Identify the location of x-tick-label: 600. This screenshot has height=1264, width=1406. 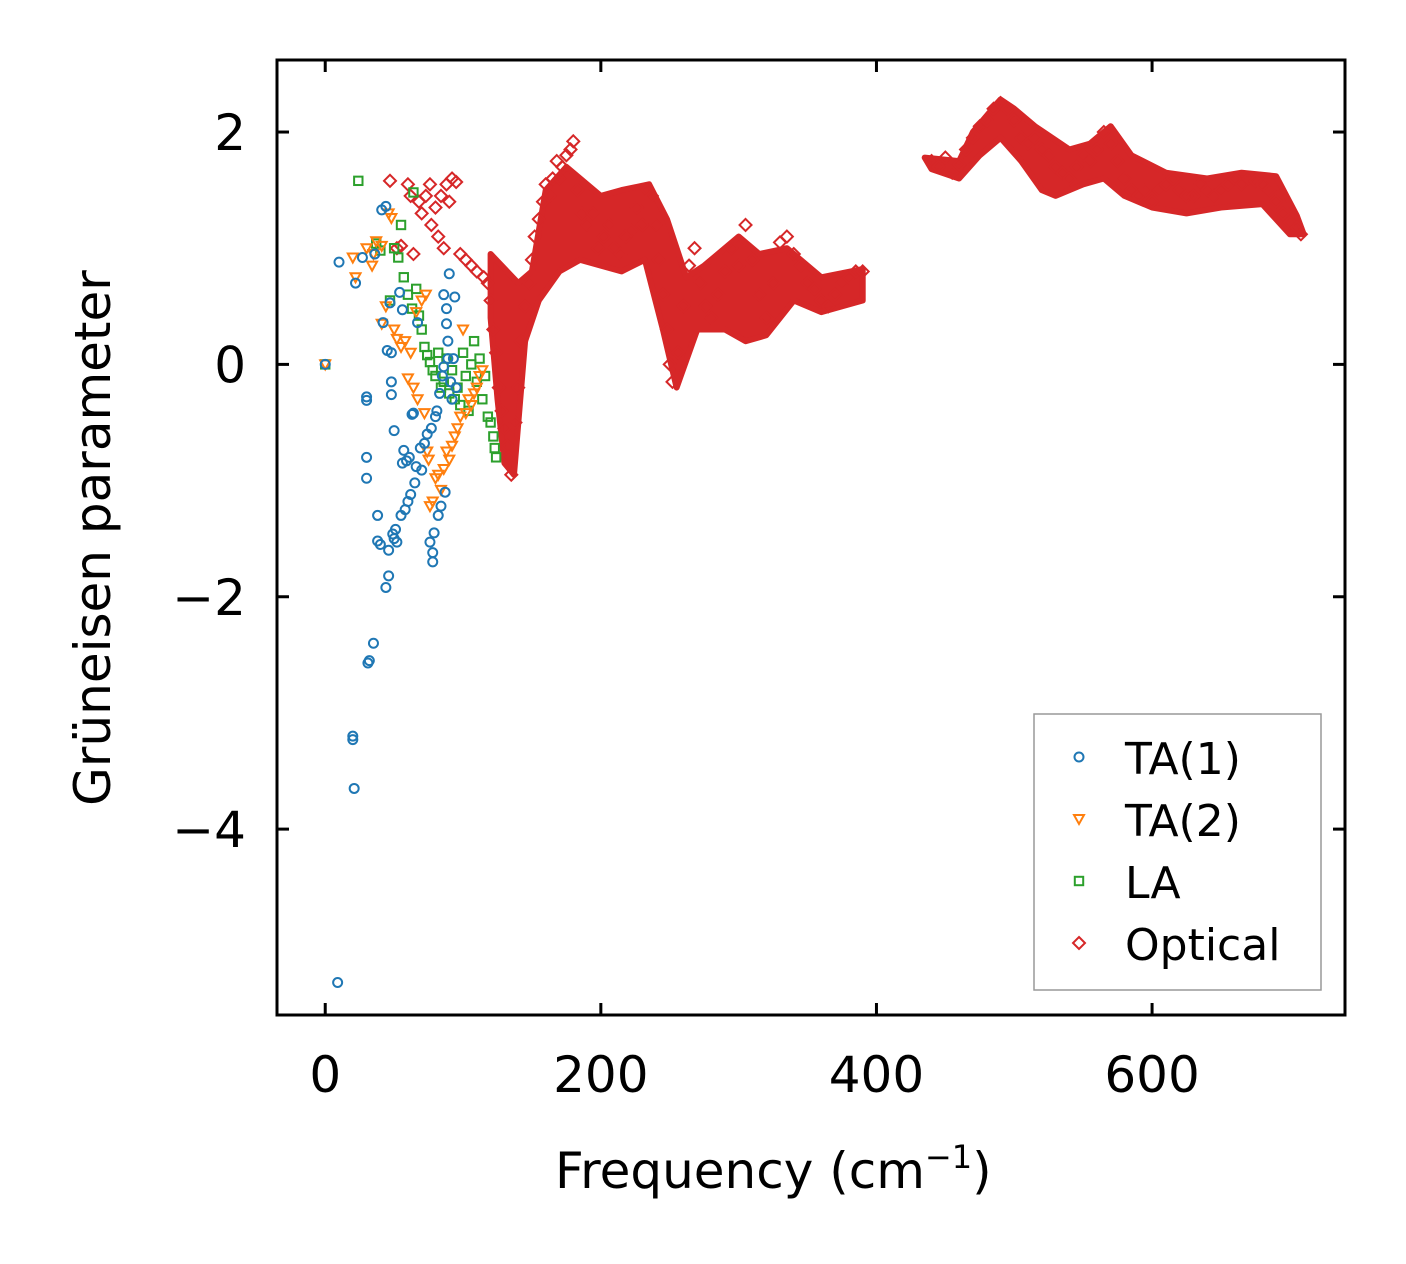
(1151, 1075).